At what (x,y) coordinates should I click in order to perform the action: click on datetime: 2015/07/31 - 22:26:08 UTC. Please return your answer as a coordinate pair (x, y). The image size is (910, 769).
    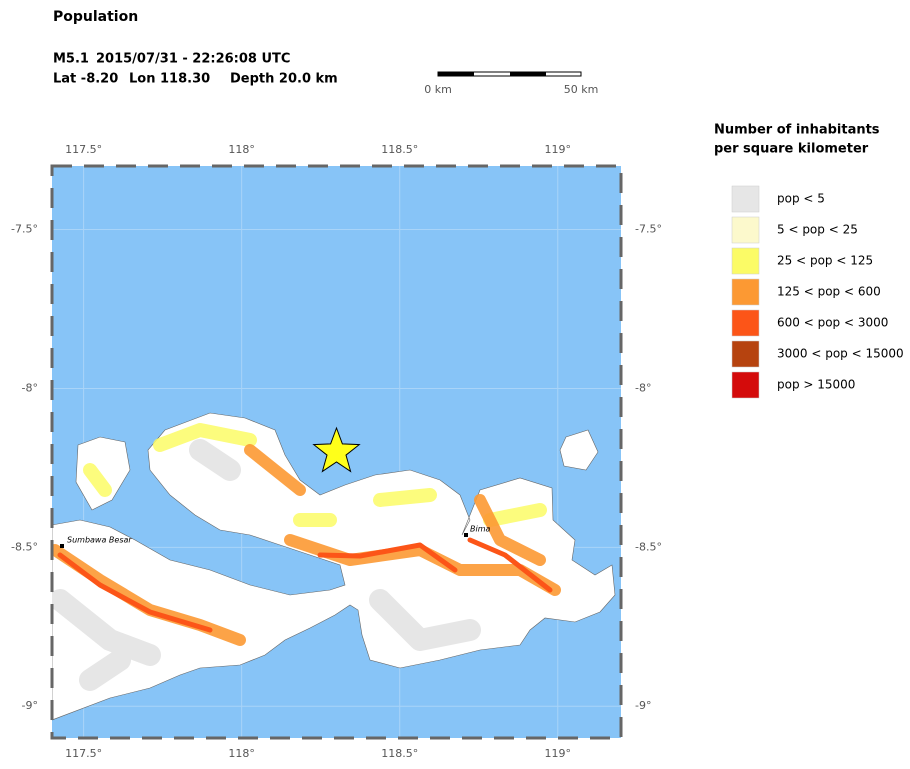
    Looking at the image, I should click on (193, 59).